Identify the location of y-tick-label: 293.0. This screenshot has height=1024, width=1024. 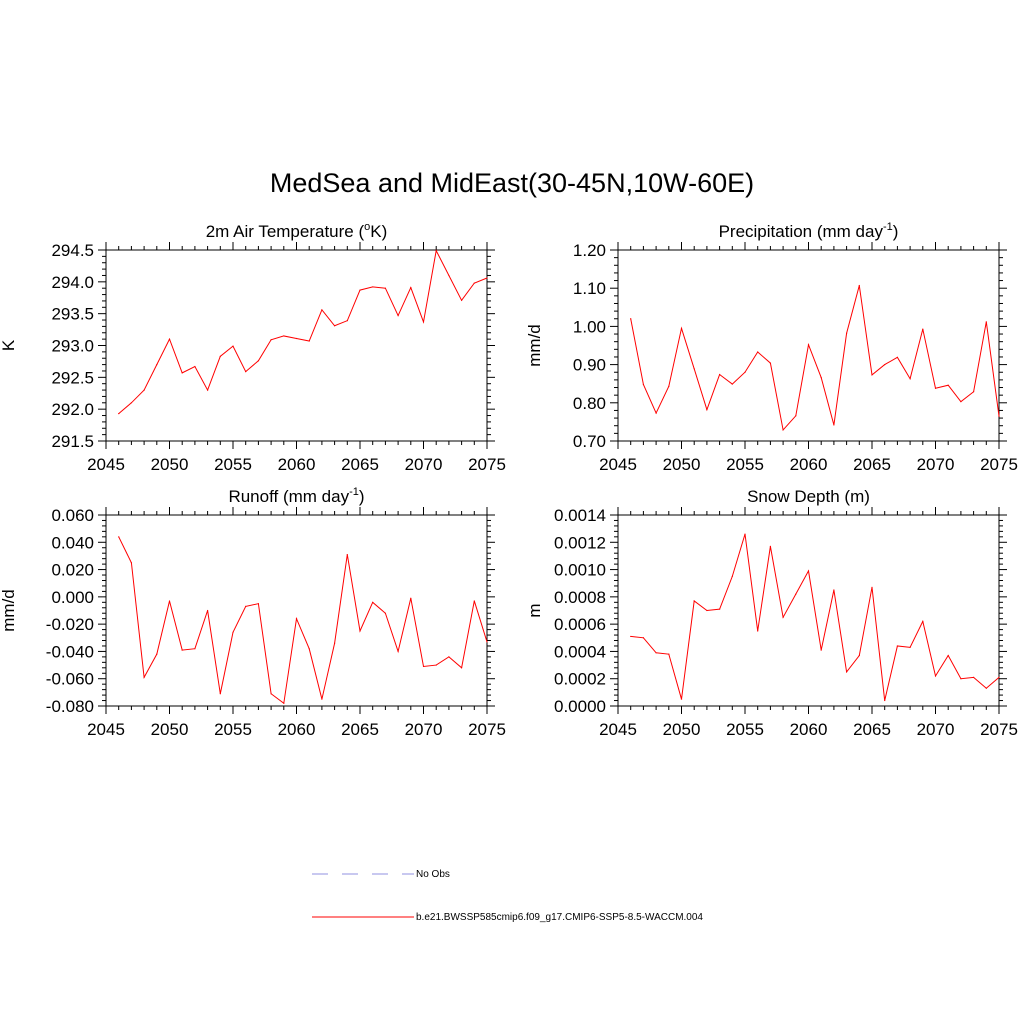
(72, 346).